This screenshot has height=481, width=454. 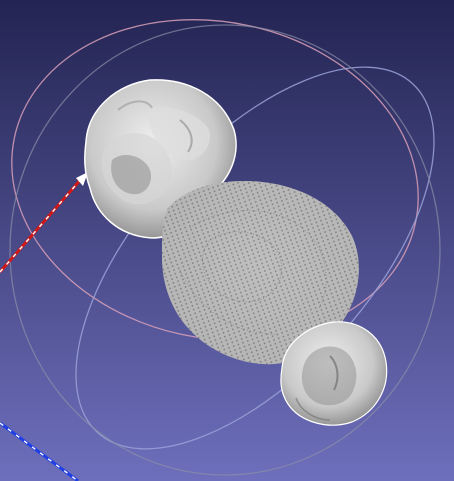 What do you see at coordinates (44, 326) in the screenshot?
I see `axis-indicators` at bounding box center [44, 326].